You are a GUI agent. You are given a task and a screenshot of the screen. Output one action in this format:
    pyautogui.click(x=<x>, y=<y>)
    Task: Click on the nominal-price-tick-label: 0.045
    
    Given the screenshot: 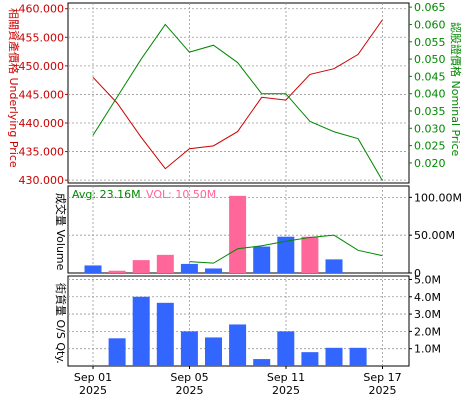 What is the action you would take?
    pyautogui.click(x=430, y=76)
    